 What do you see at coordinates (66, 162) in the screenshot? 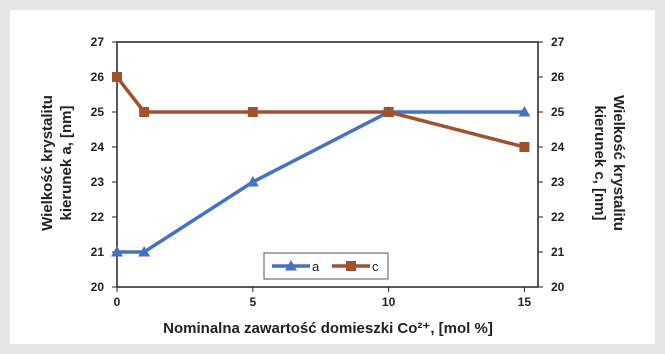
I see `left-axis-title-line-2: kierunek a, [nm]` at bounding box center [66, 162].